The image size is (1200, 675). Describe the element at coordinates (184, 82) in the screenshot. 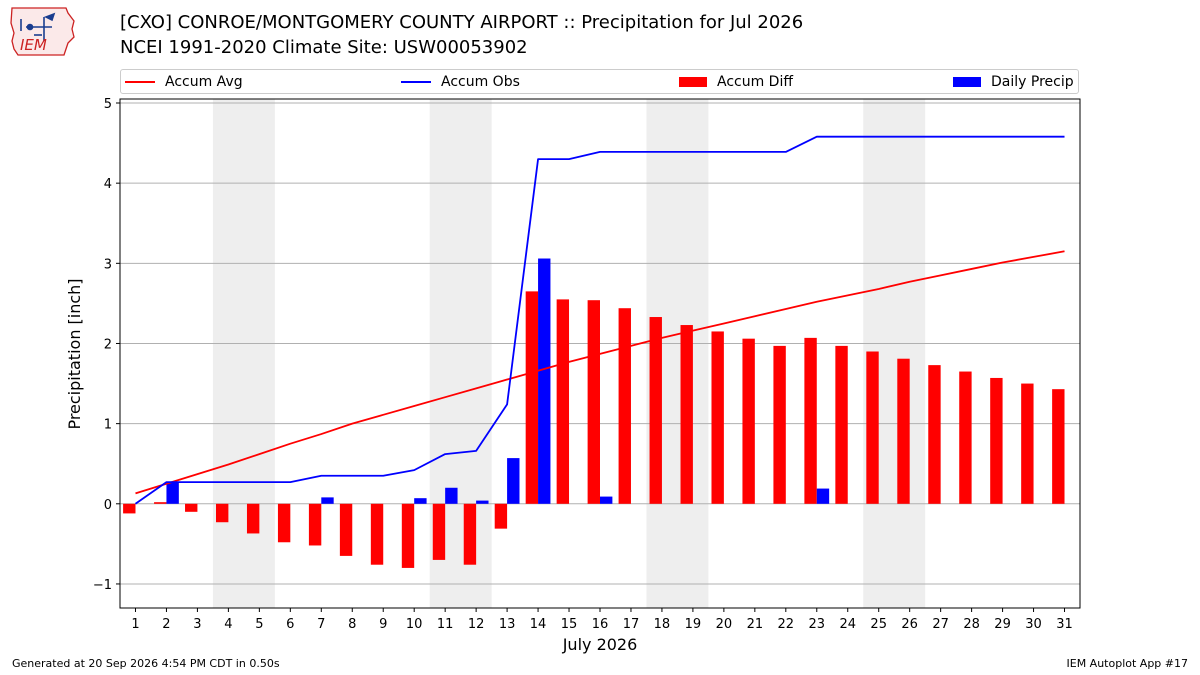

I see `legend-item-accum-avg: Accum Avg` at that location.